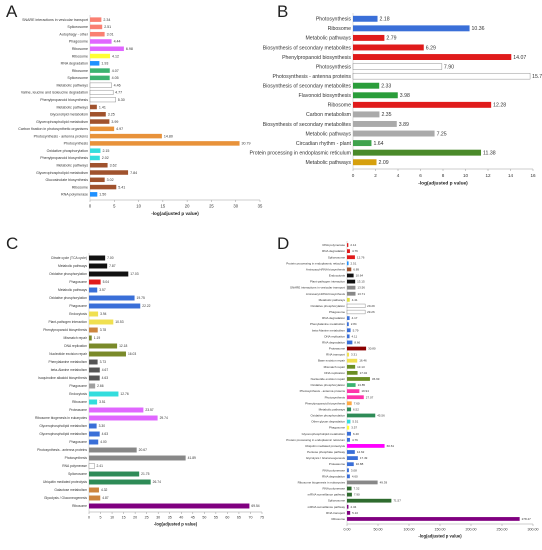  Describe the element at coordinates (353, 507) in the screenshot. I see `value-label-d: 2.34` at that location.